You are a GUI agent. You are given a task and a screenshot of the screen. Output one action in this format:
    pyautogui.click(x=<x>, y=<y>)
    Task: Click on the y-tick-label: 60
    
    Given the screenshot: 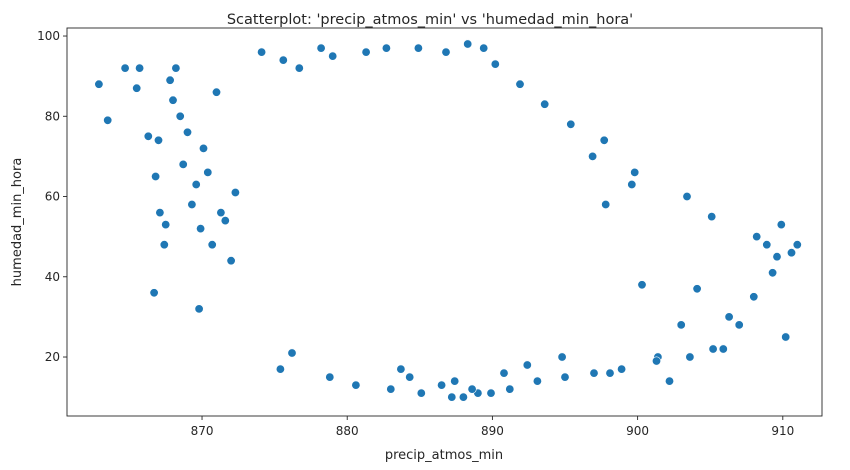 What is the action you would take?
    pyautogui.click(x=52, y=197)
    